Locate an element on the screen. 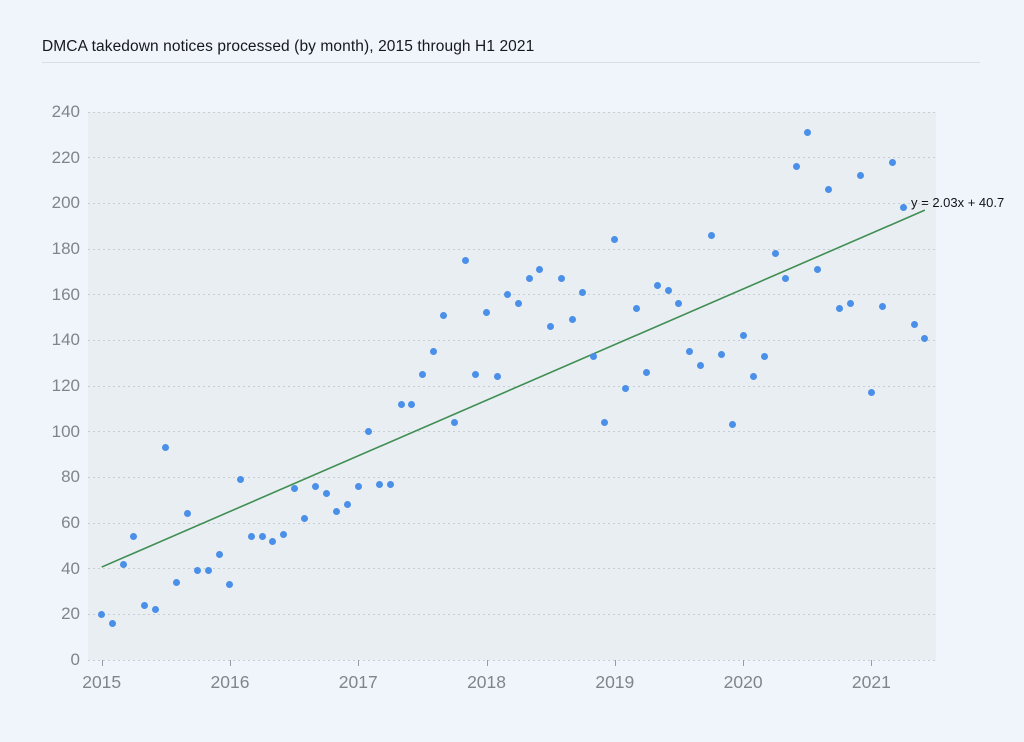  y-tick-label-0: 0 is located at coordinates (75, 659).